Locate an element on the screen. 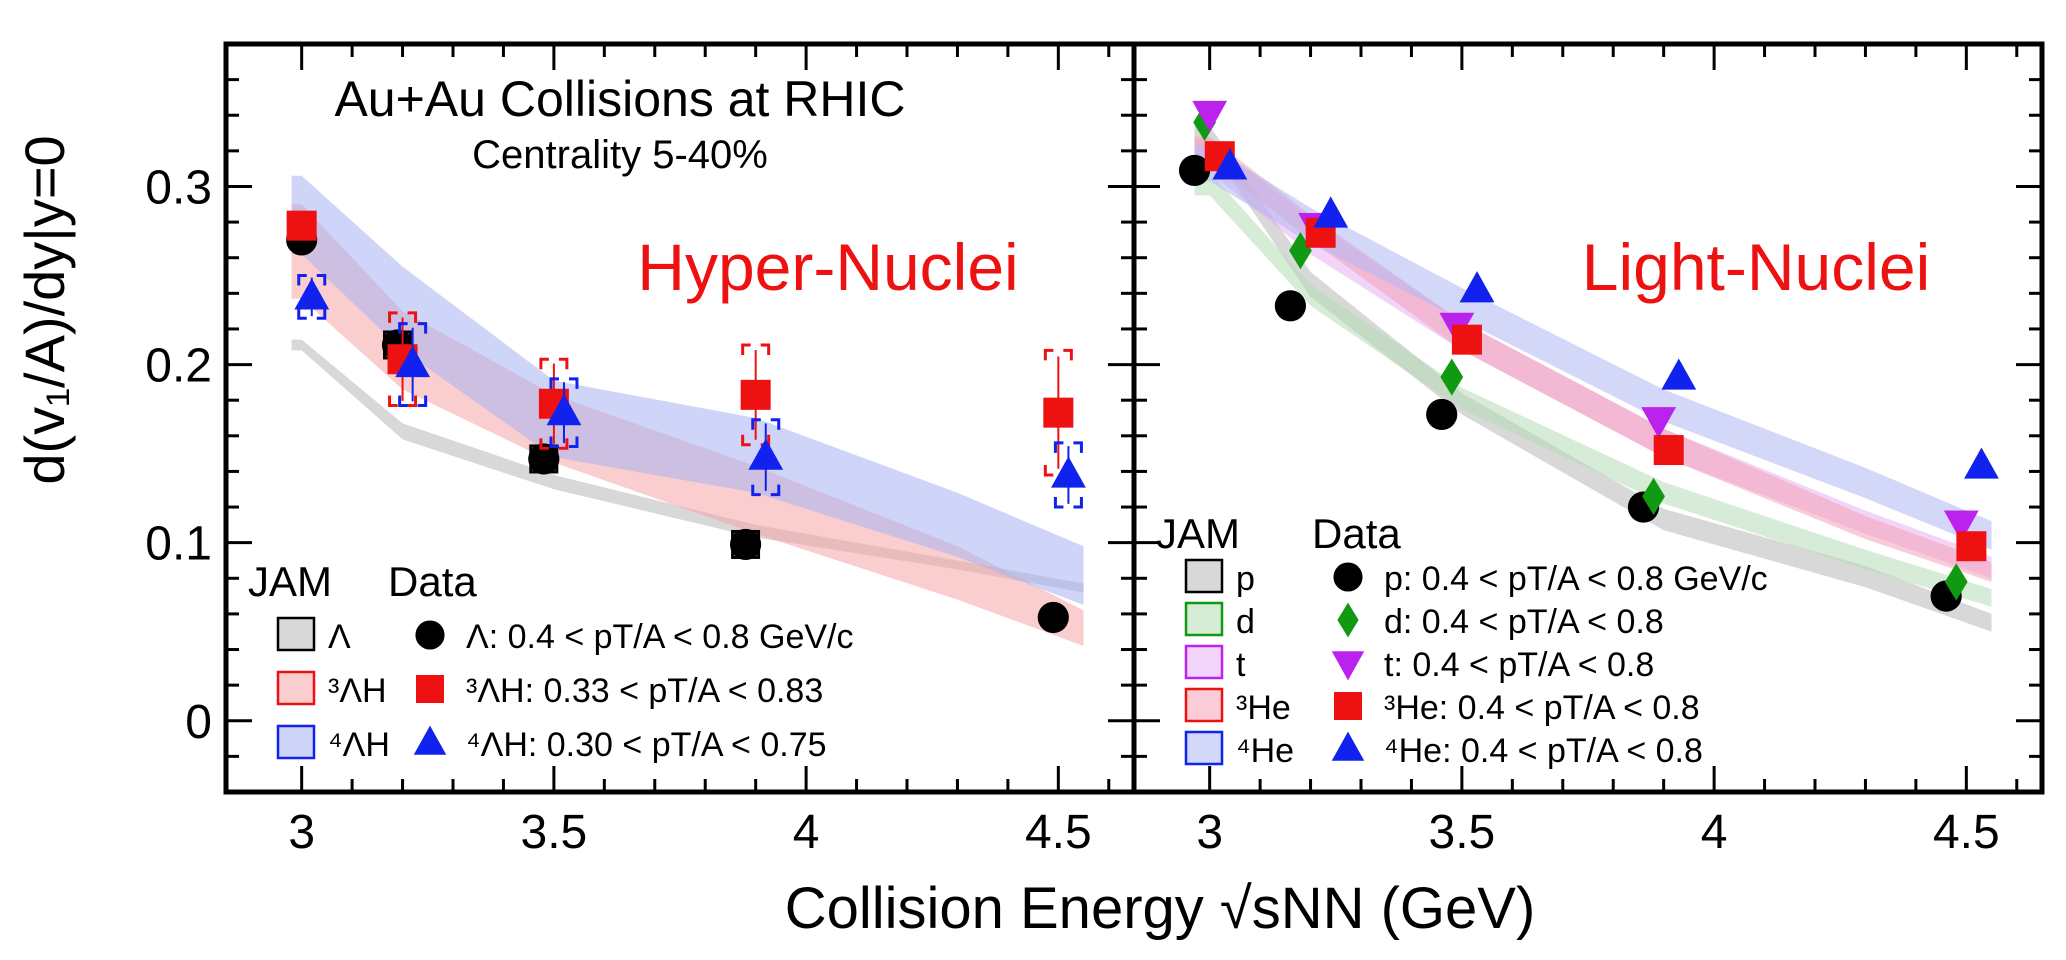 The width and height of the screenshot is (2066, 960). y-axis-title: d(v₁/A)/dy|y=0 is located at coordinates (44, 309).